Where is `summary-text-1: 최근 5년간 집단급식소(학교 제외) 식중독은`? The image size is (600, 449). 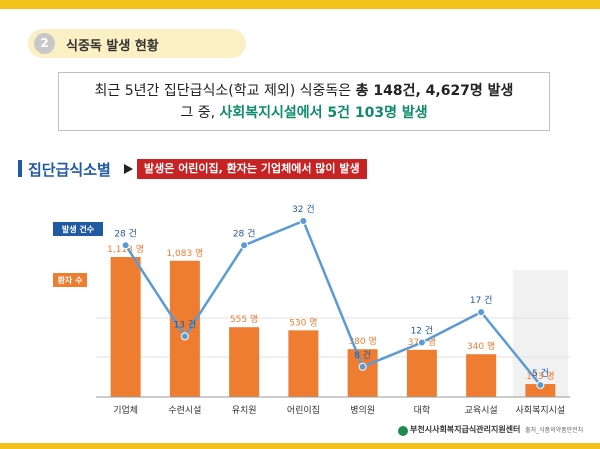
summary-text-1: 최근 5년간 집단급식소(학교 제외) 식중독은 is located at coordinates (225, 91).